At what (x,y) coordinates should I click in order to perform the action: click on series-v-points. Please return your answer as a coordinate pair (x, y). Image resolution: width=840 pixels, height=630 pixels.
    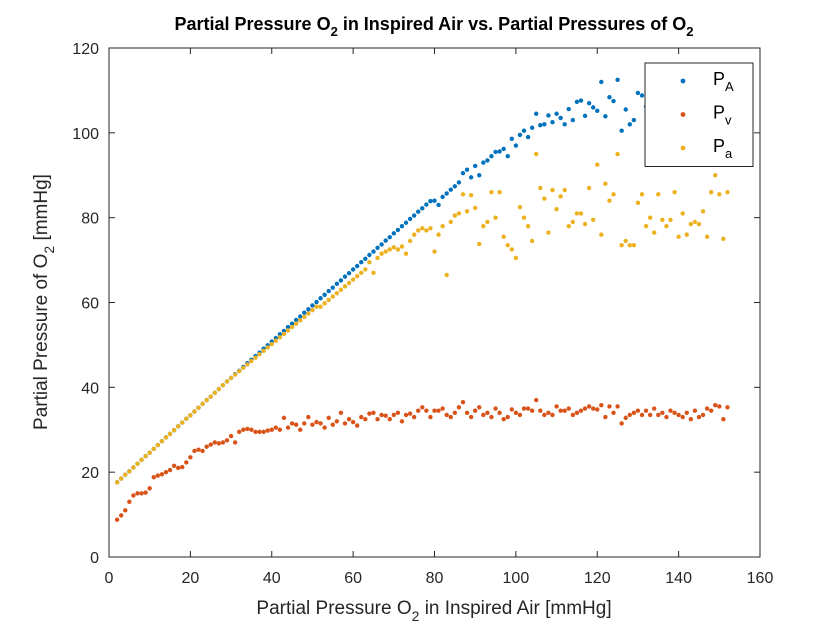
    Looking at the image, I should click on (422, 459).